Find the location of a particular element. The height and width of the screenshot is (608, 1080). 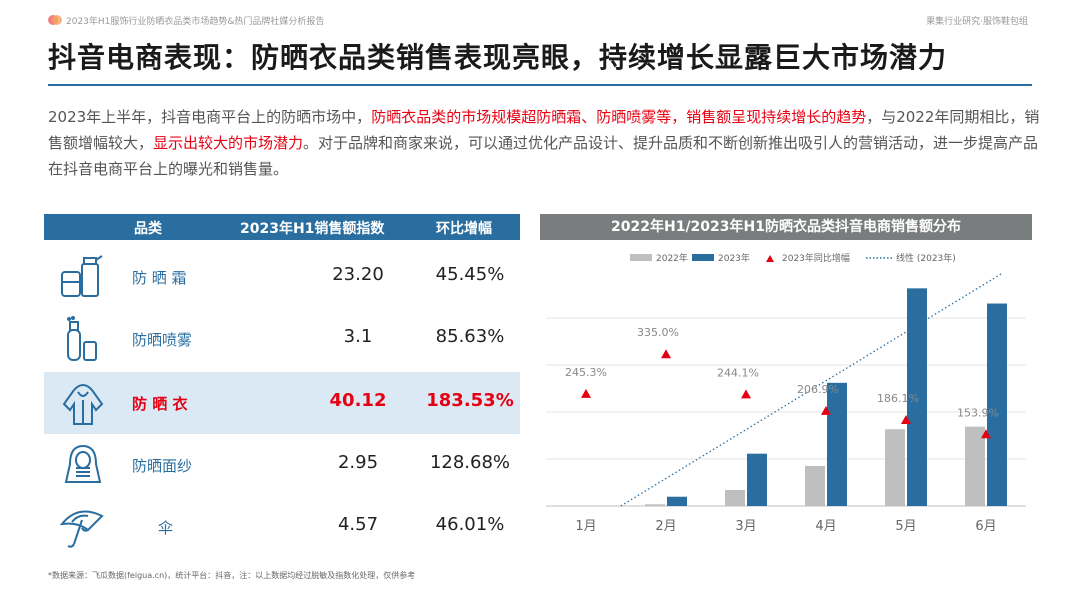

chart-title: 2022年H1/2023年H1防晒衣品类抖音电商销售额分布 is located at coordinates (786, 227).